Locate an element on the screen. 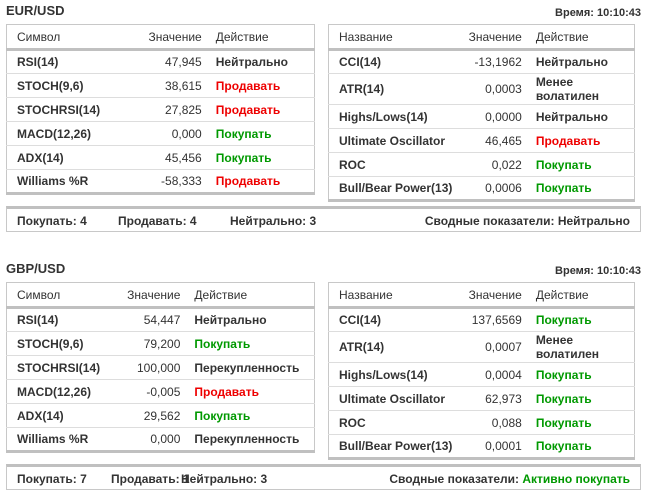 The width and height of the screenshot is (647, 497). table-row: CCI(14) -13,1962 Нейтрально is located at coordinates (481, 61).